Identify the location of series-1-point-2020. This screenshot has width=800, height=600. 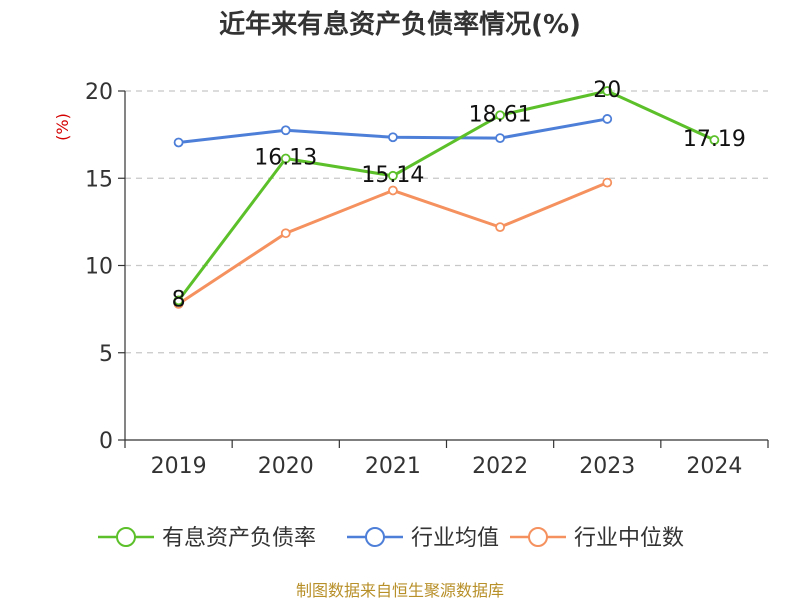
(285, 130).